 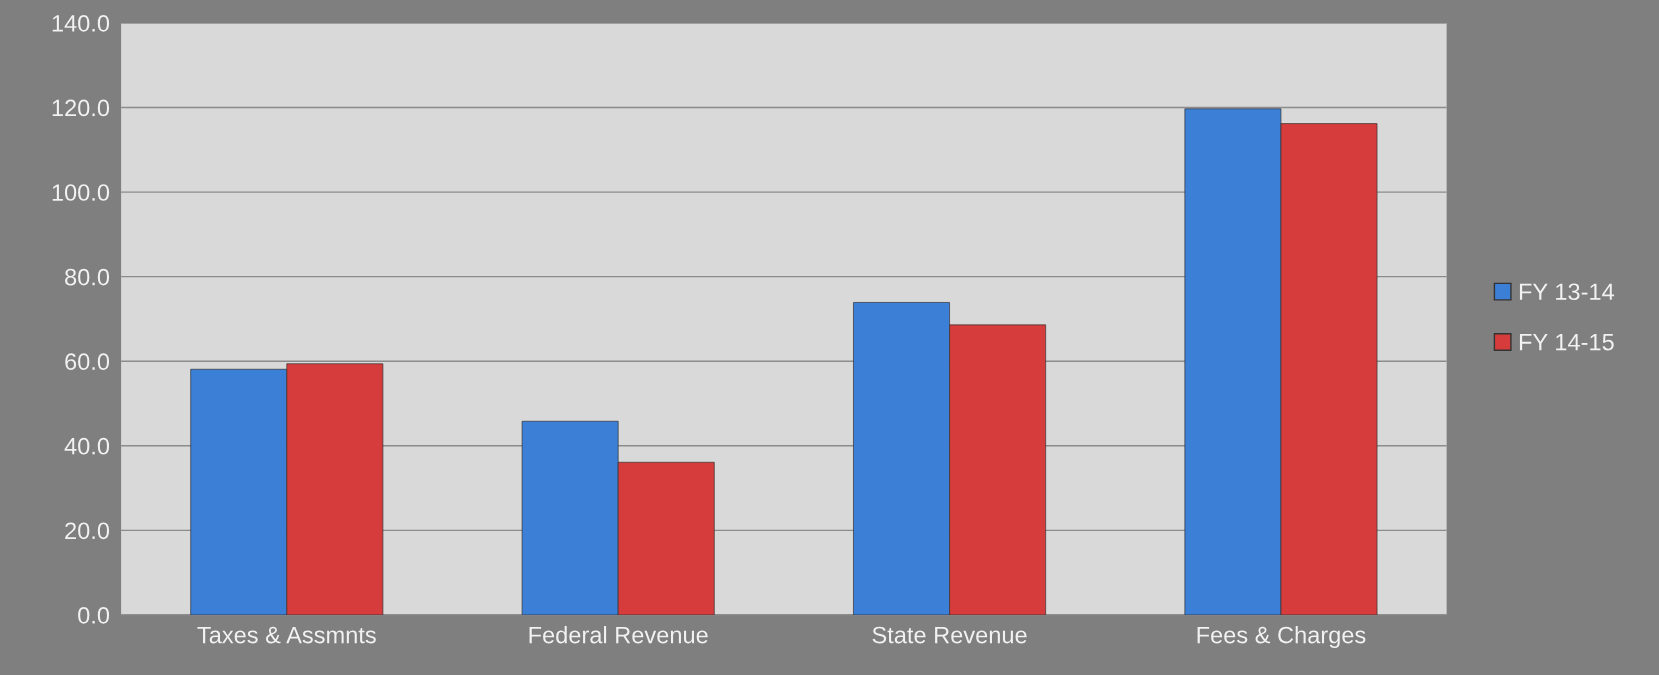 I want to click on y-tick-label: 140.0, so click(x=81, y=23).